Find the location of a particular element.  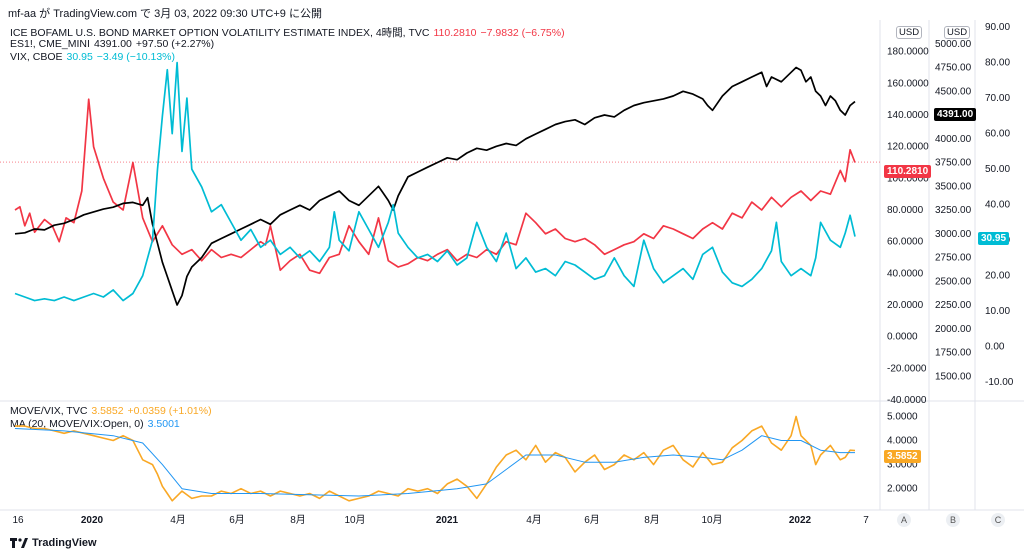

legend-series-name: MOVE/VIX, TVC is located at coordinates (49, 411).